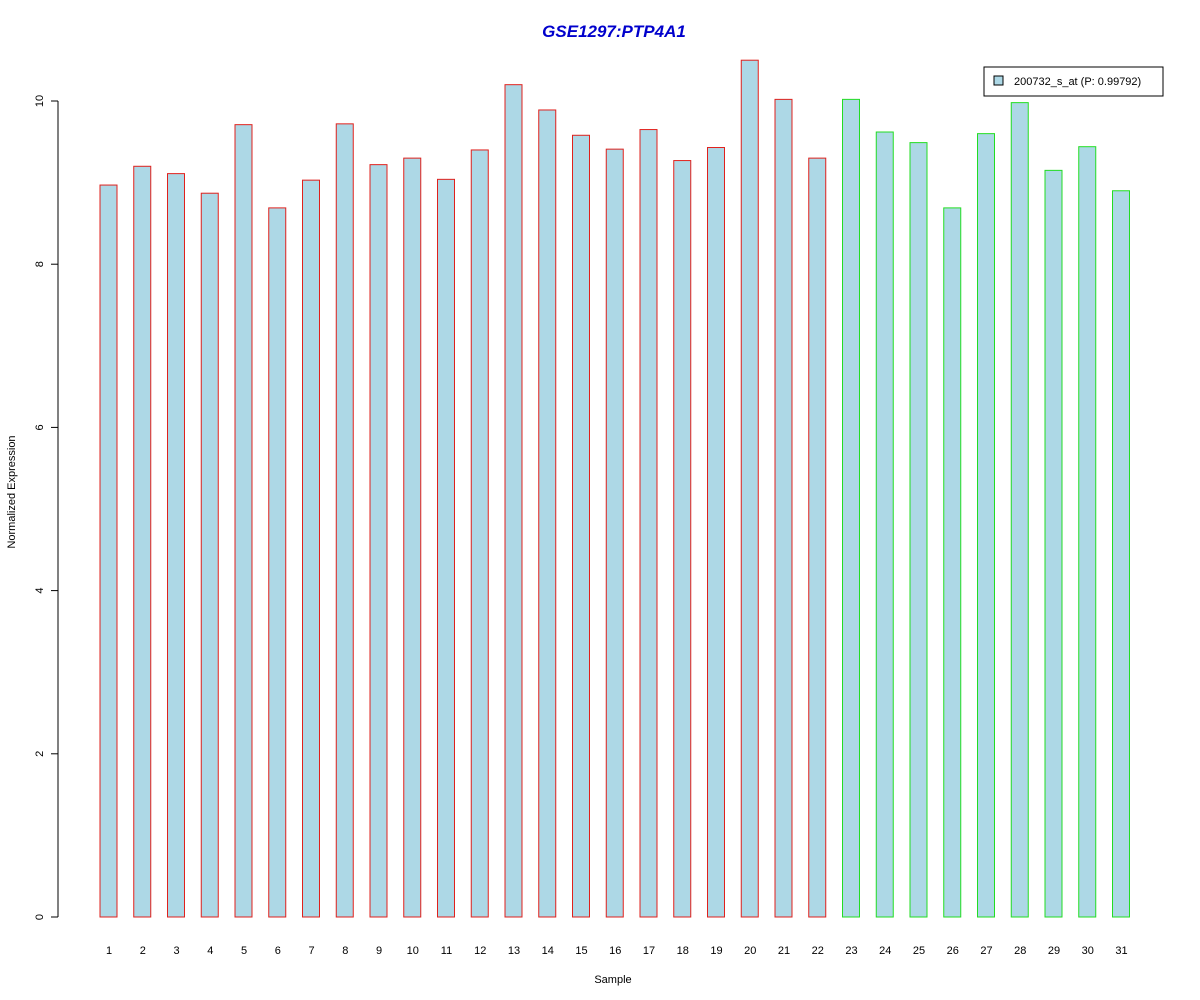  Describe the element at coordinates (40, 264) in the screenshot. I see `y-tick-label: 8` at that location.